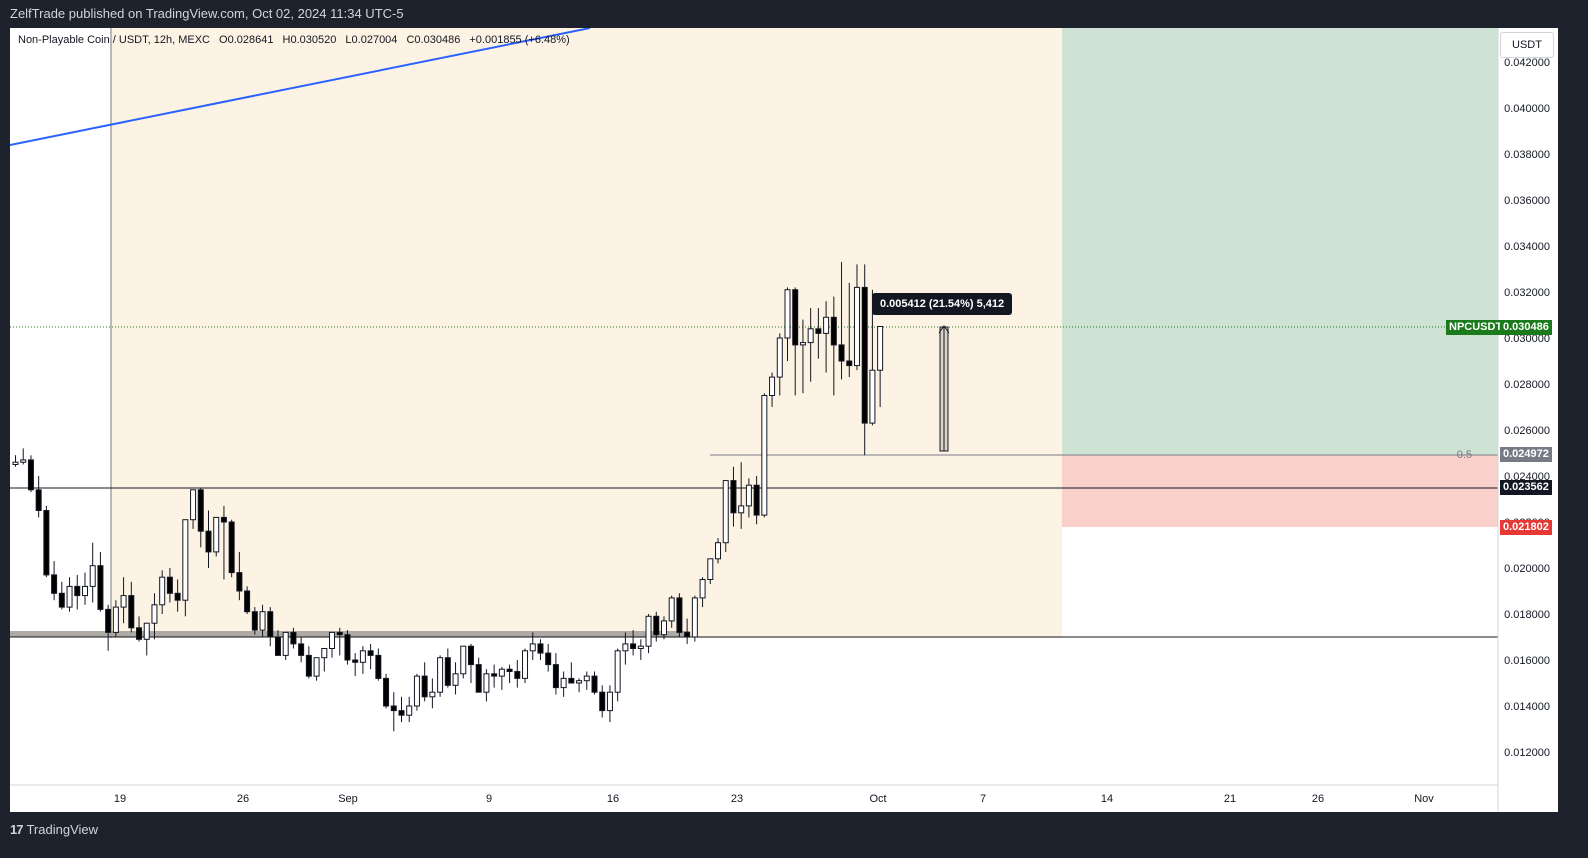  I want to click on price-tick-label: 0.028000, so click(1527, 385).